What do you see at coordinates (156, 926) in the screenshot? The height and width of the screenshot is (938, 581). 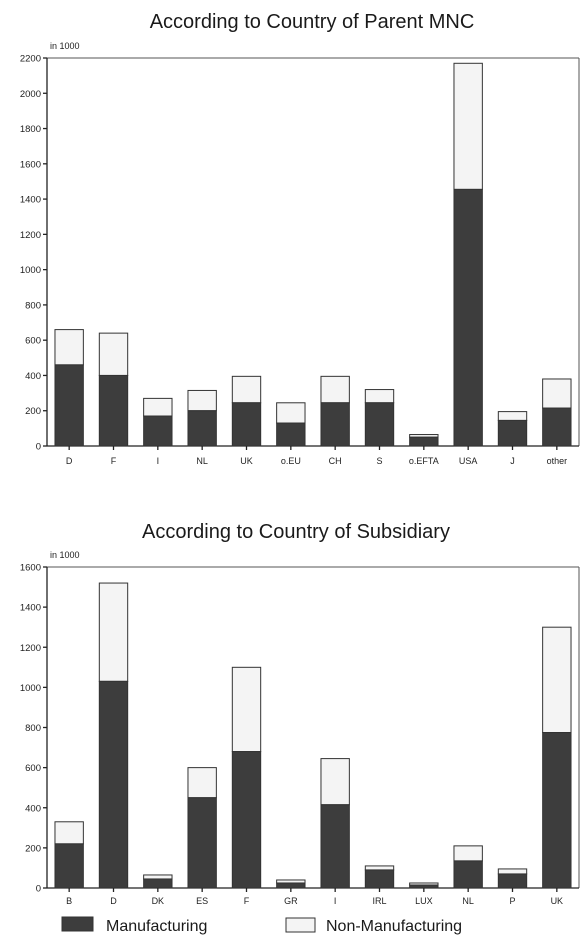 I see `legend-label-manufacturing: Manufacturing` at bounding box center [156, 926].